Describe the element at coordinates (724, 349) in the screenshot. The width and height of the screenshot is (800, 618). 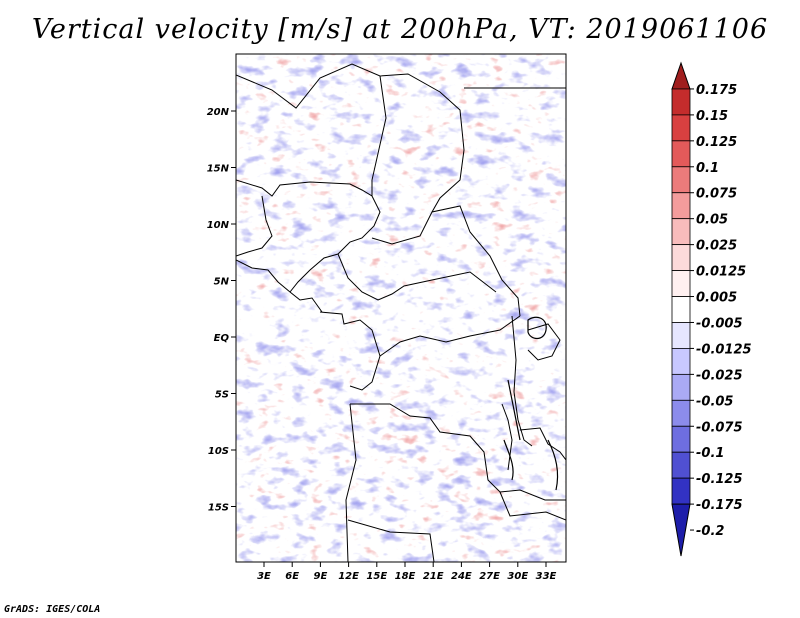
I see `colorbar-level-label: -0.0125` at that location.